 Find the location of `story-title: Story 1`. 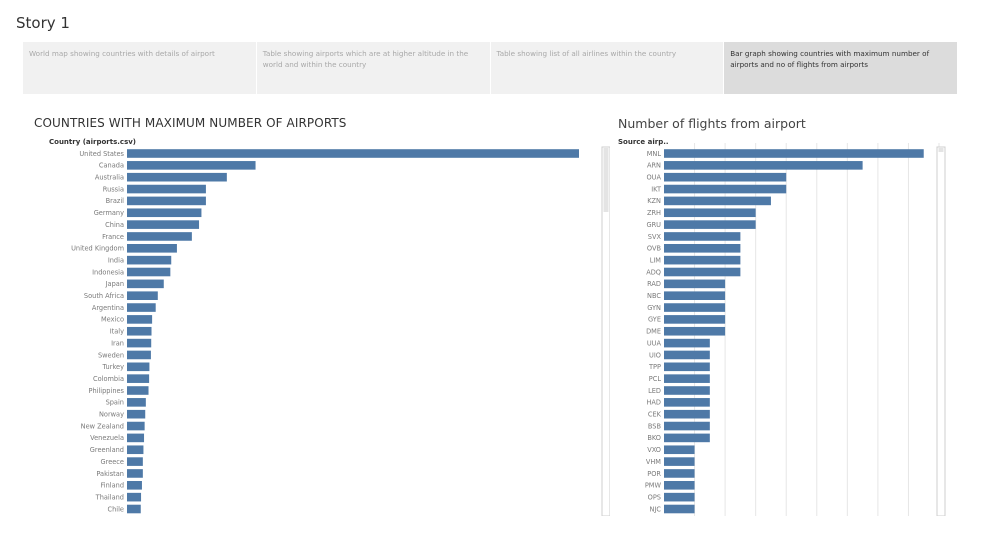

story-title: Story 1 is located at coordinates (43, 23).